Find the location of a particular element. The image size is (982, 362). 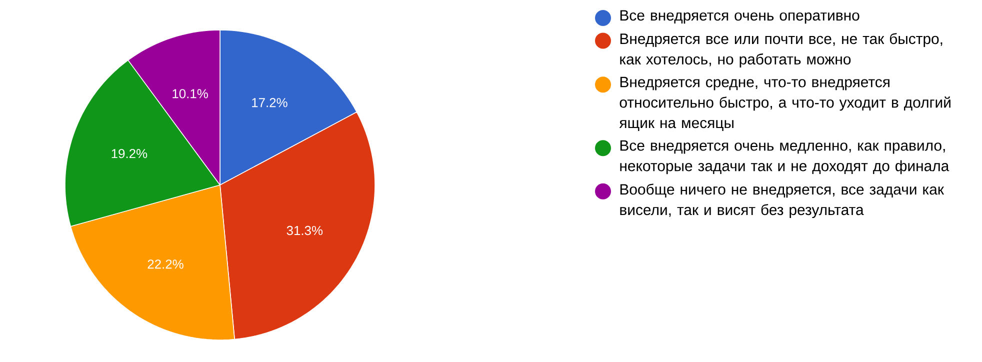

legend-label: Внедряется все или почти все, не так быстро, как хотелось, но работать можно is located at coordinates (781, 50).